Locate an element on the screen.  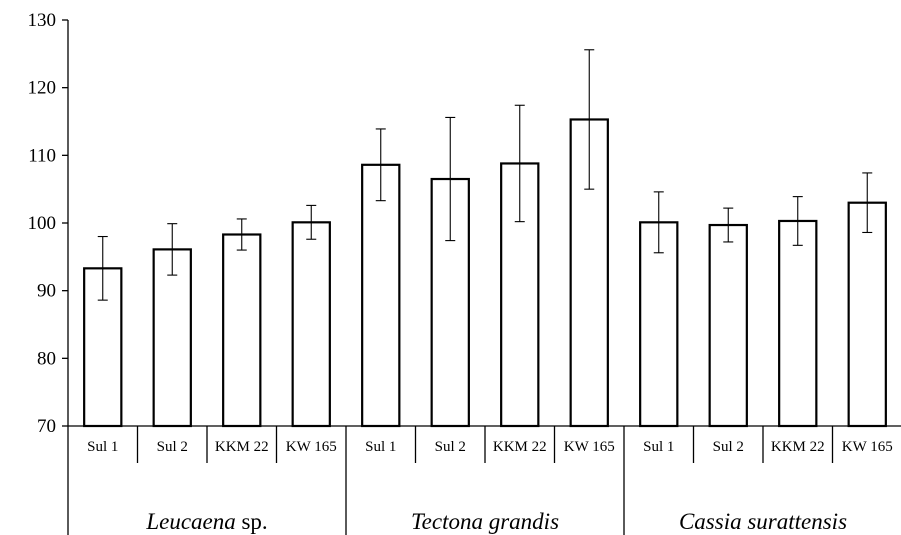
y-tick-label: 90 is located at coordinates (46, 291).